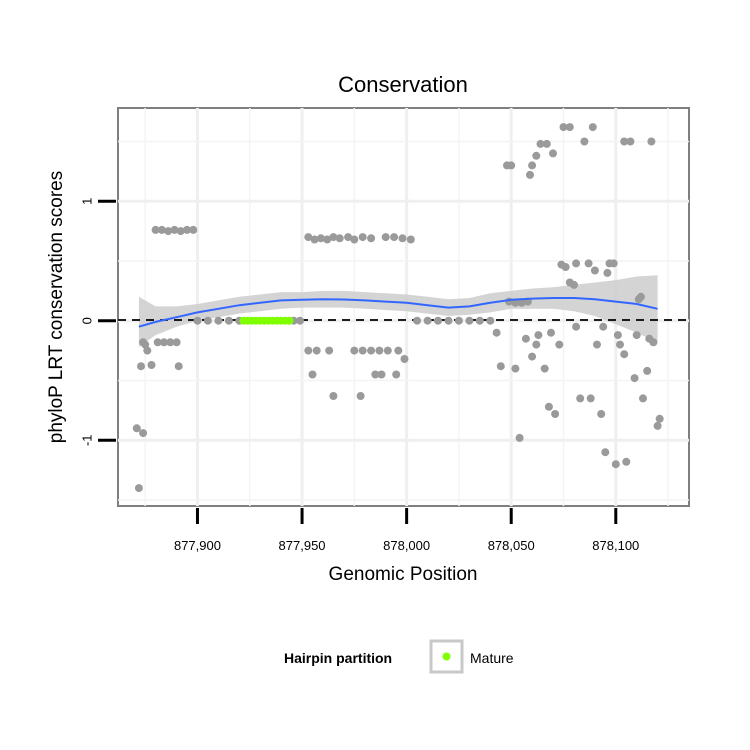 The height and width of the screenshot is (750, 750). I want to click on legend-mature-dot, so click(446, 656).